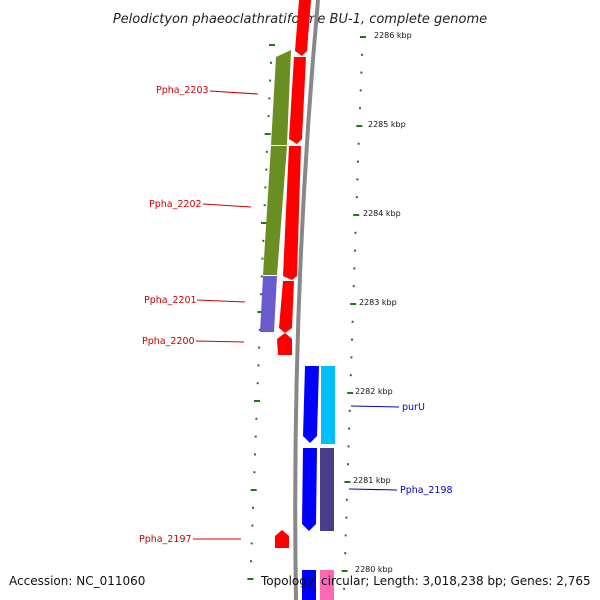  Describe the element at coordinates (175, 204) in the screenshot. I see `label-ppha-2202: Ppha_2202` at that location.